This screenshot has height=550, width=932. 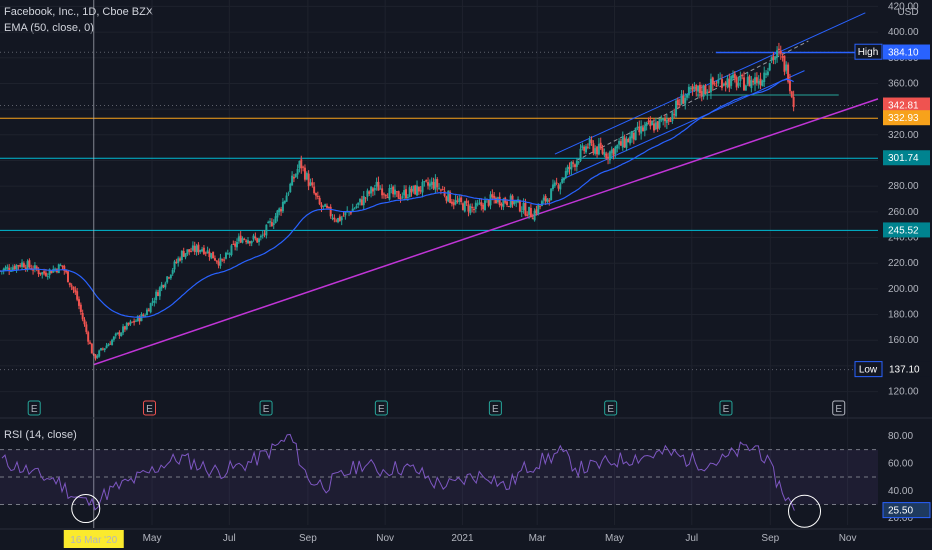 What do you see at coordinates (79, 12) in the screenshot?
I see `chart-title: Facebook, Inc., 1D, Cboe BZX` at bounding box center [79, 12].